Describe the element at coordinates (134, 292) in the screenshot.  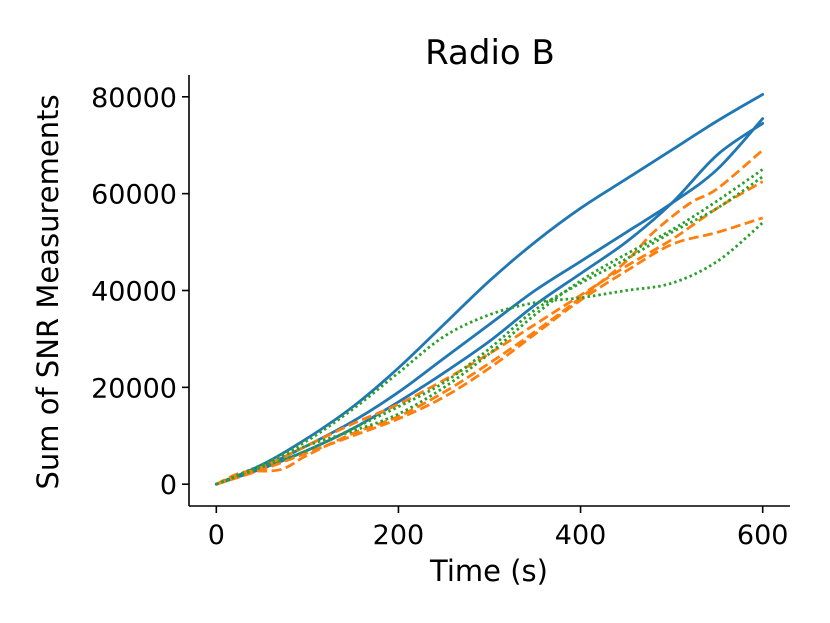
I see `y-tick-label: 40000` at that location.